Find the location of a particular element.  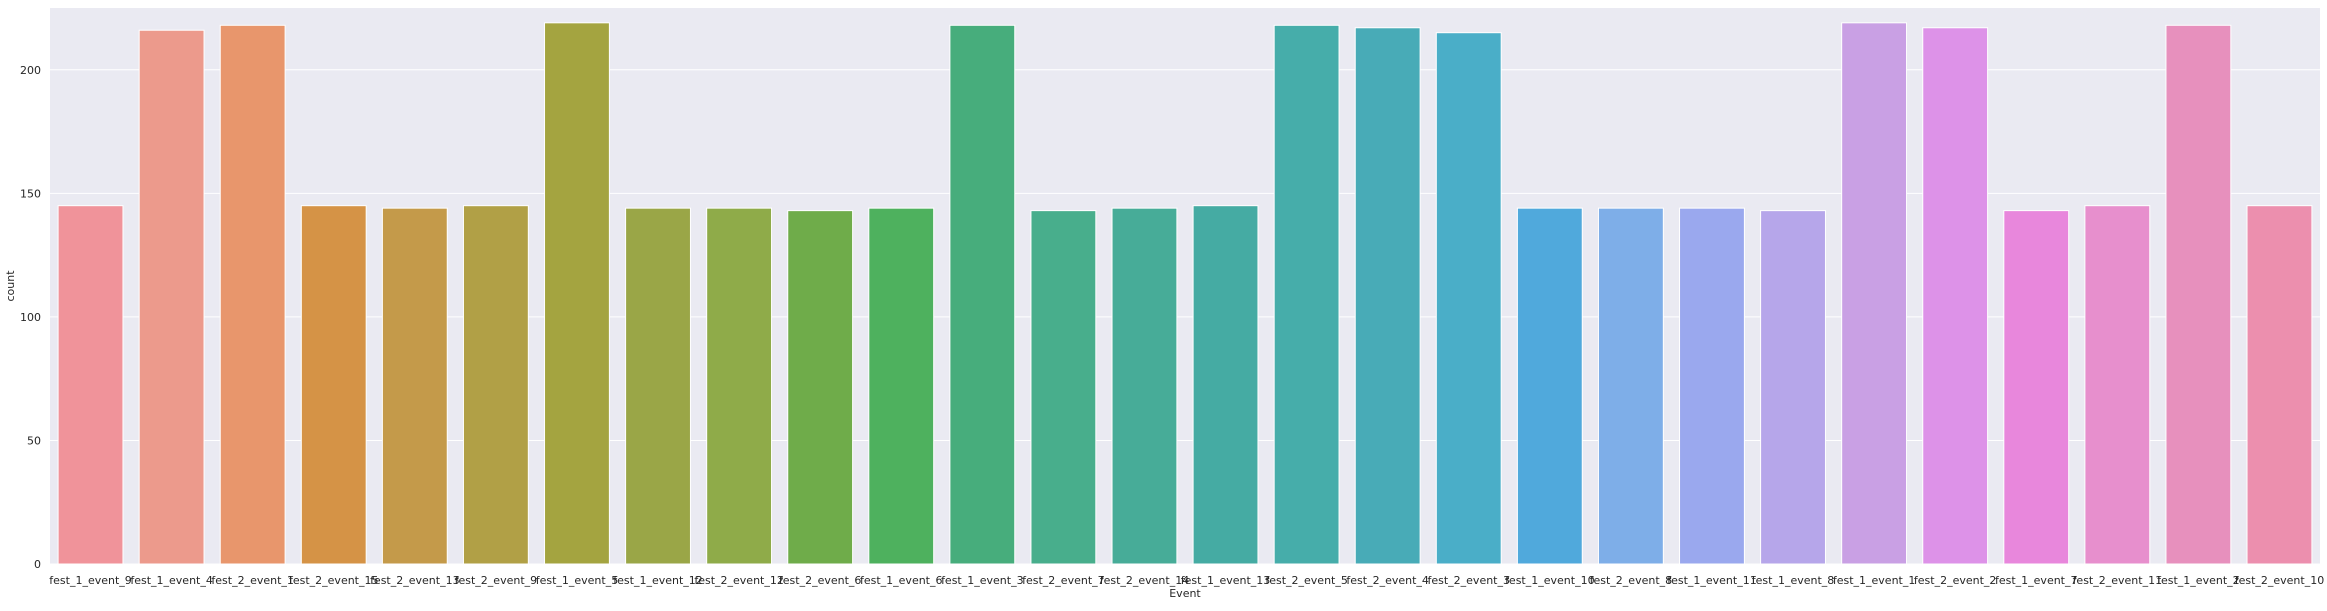

x-tick-label: fest_2_event_4 is located at coordinates (1387, 580).